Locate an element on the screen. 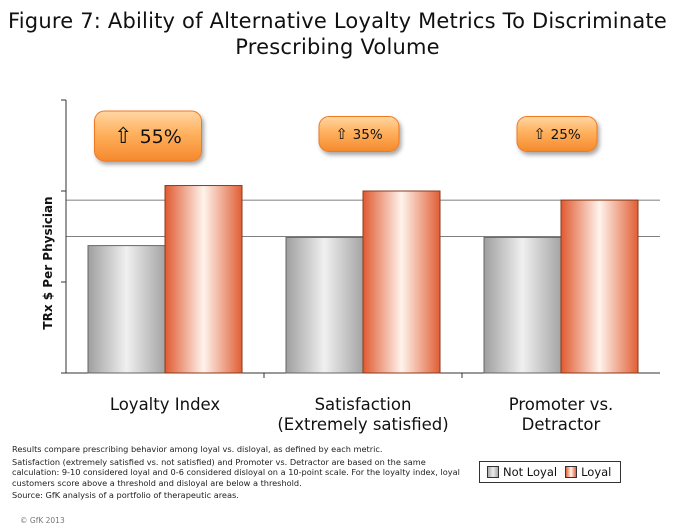  legend-item-not-loyal: Not Loyal is located at coordinates (522, 472).